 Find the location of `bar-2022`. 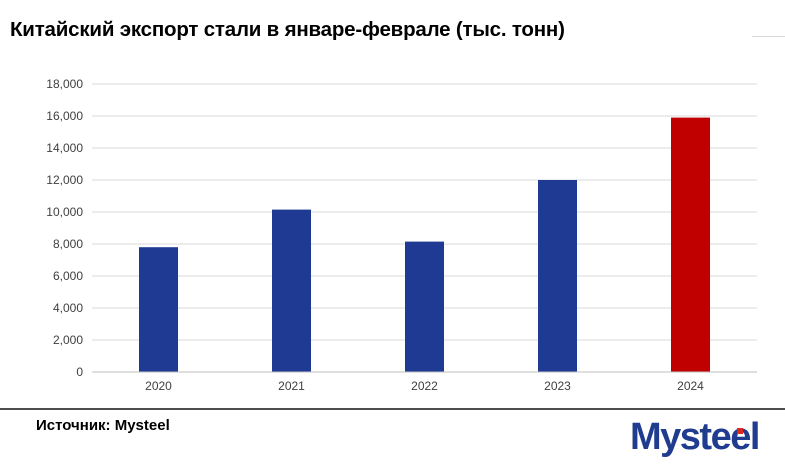

bar-2022 is located at coordinates (424, 306).